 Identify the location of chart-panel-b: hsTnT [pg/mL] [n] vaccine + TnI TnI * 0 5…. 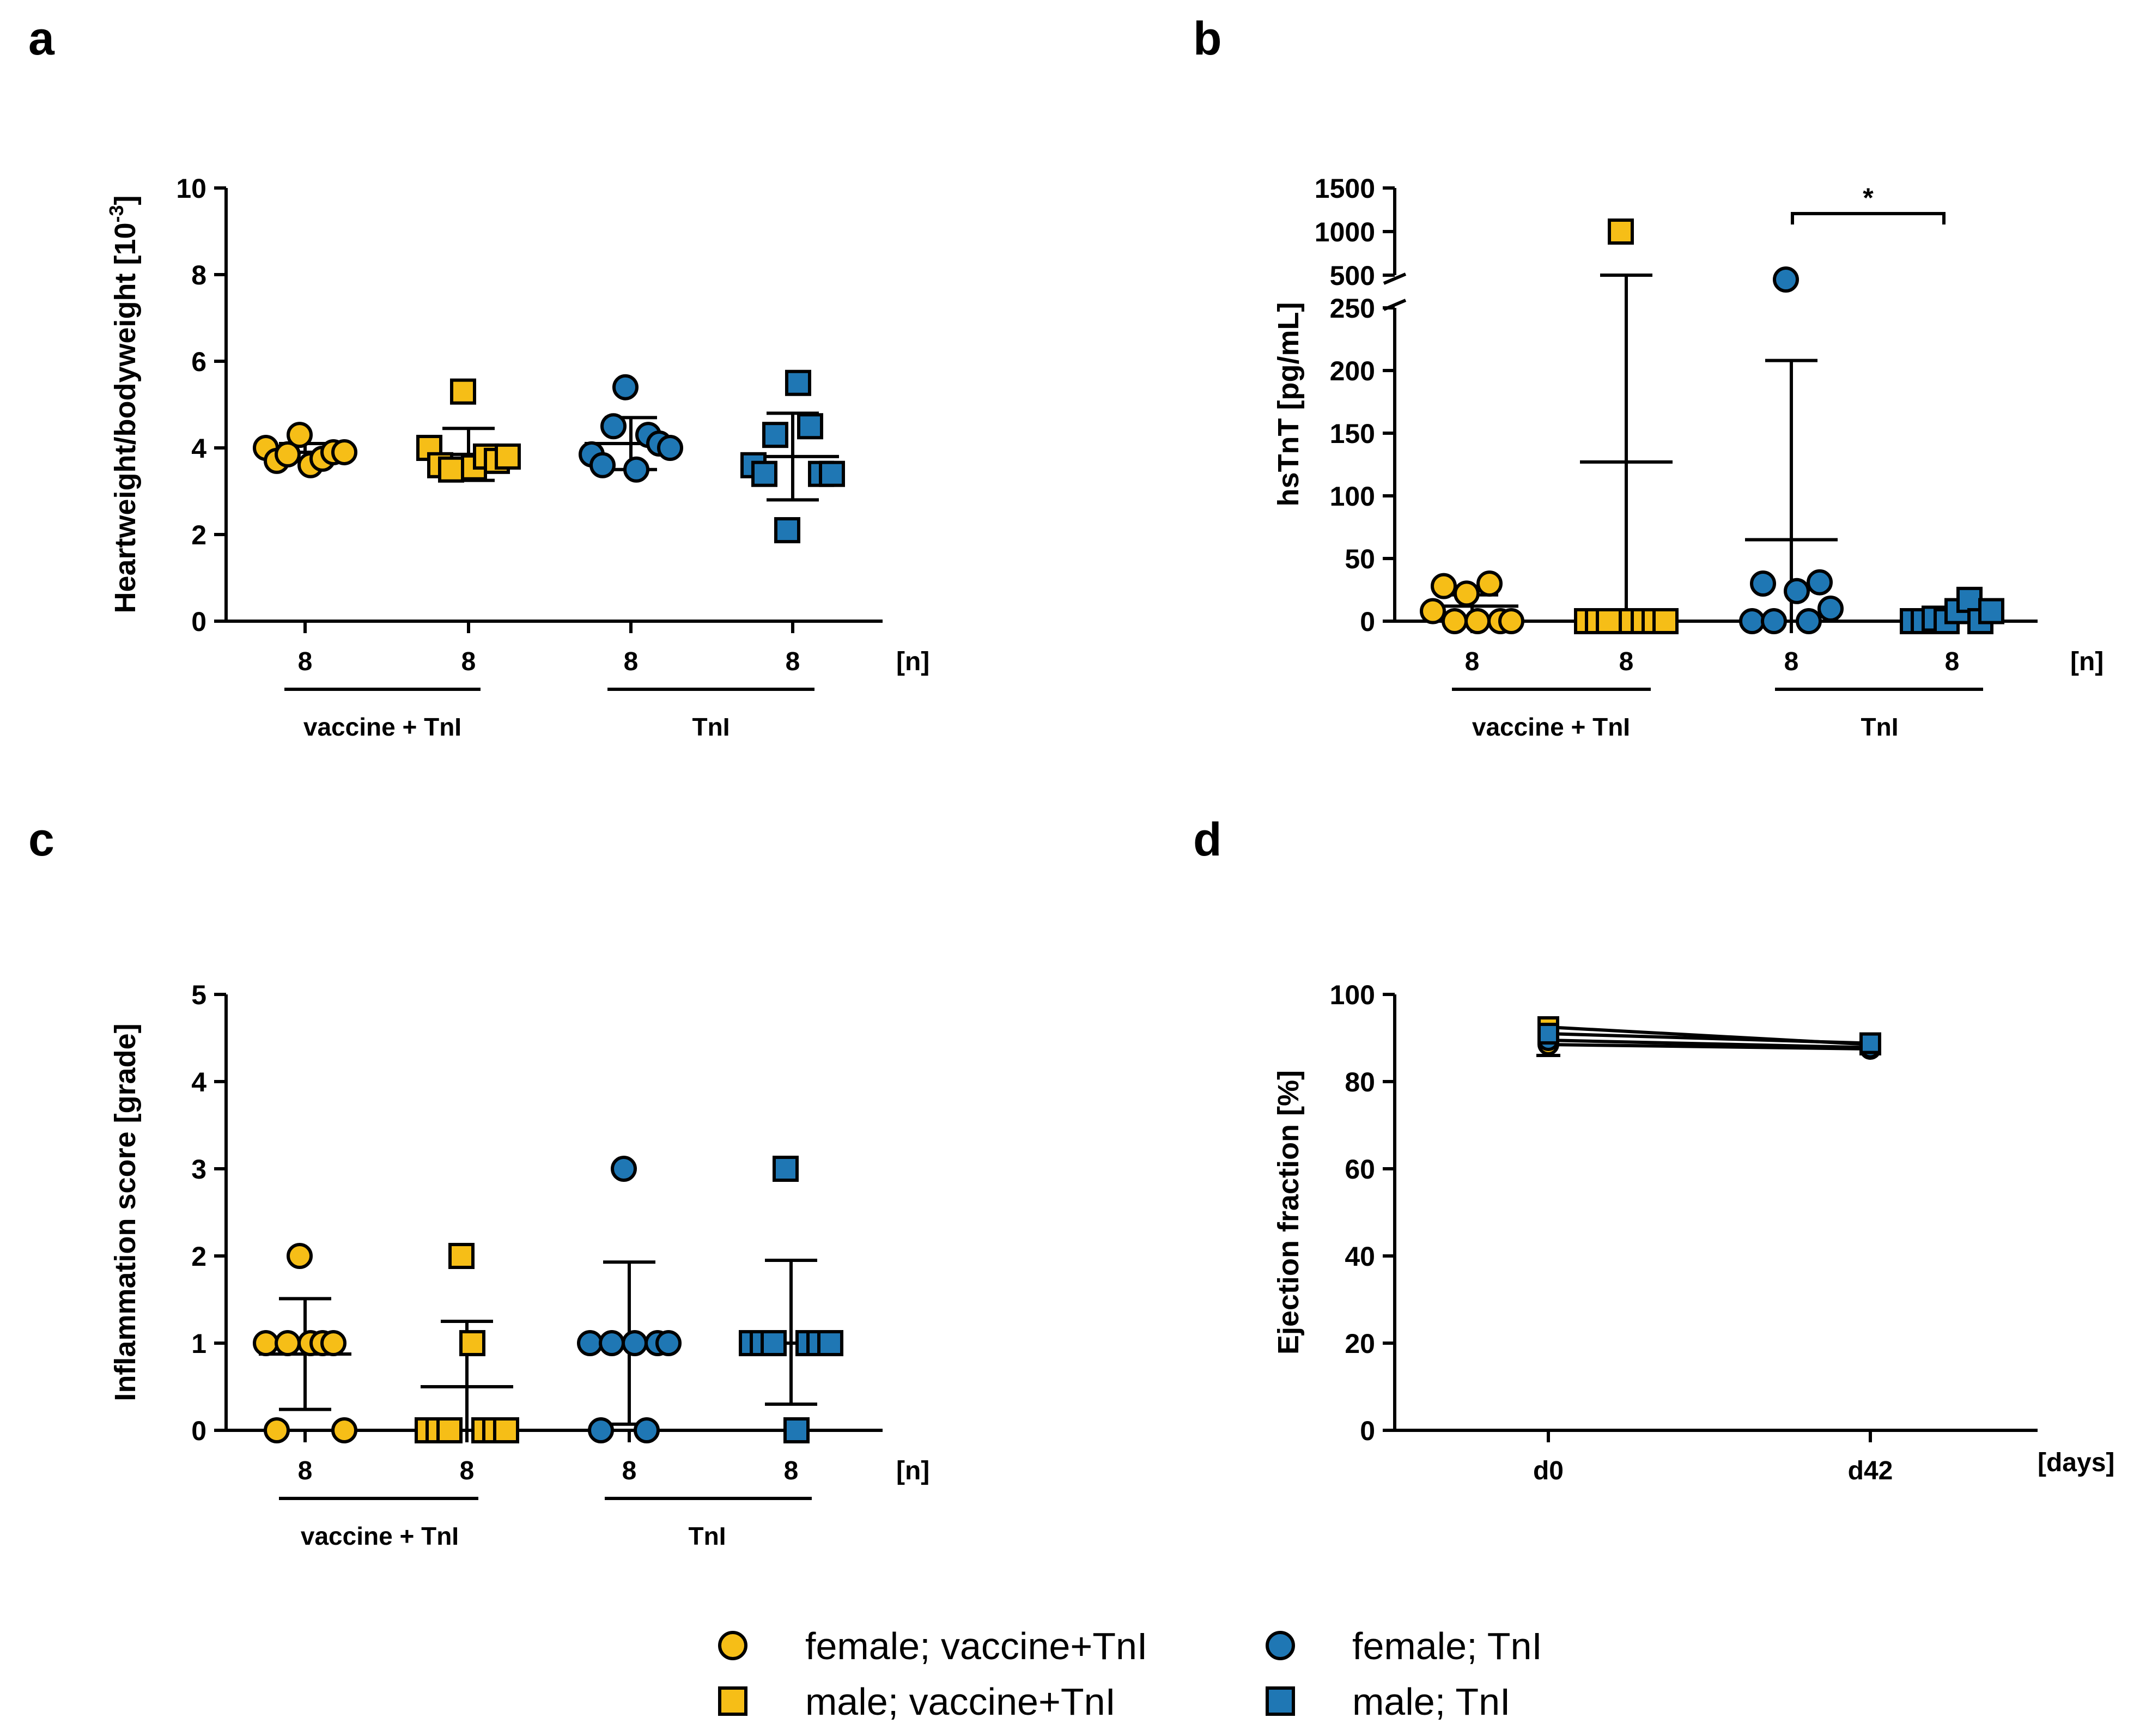
(1688, 457).